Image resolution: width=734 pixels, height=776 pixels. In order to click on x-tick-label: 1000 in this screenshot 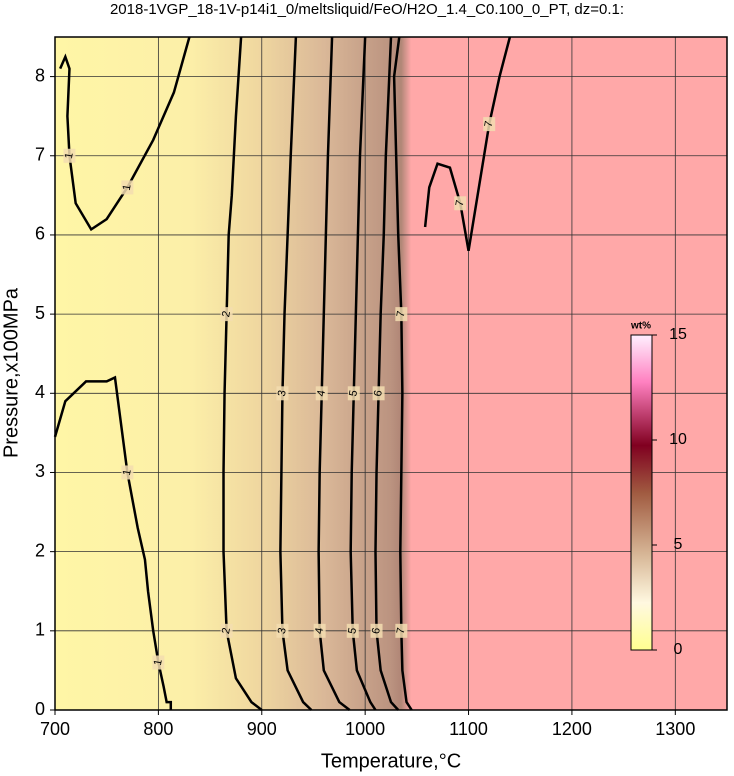, I will do `click(365, 729)`.